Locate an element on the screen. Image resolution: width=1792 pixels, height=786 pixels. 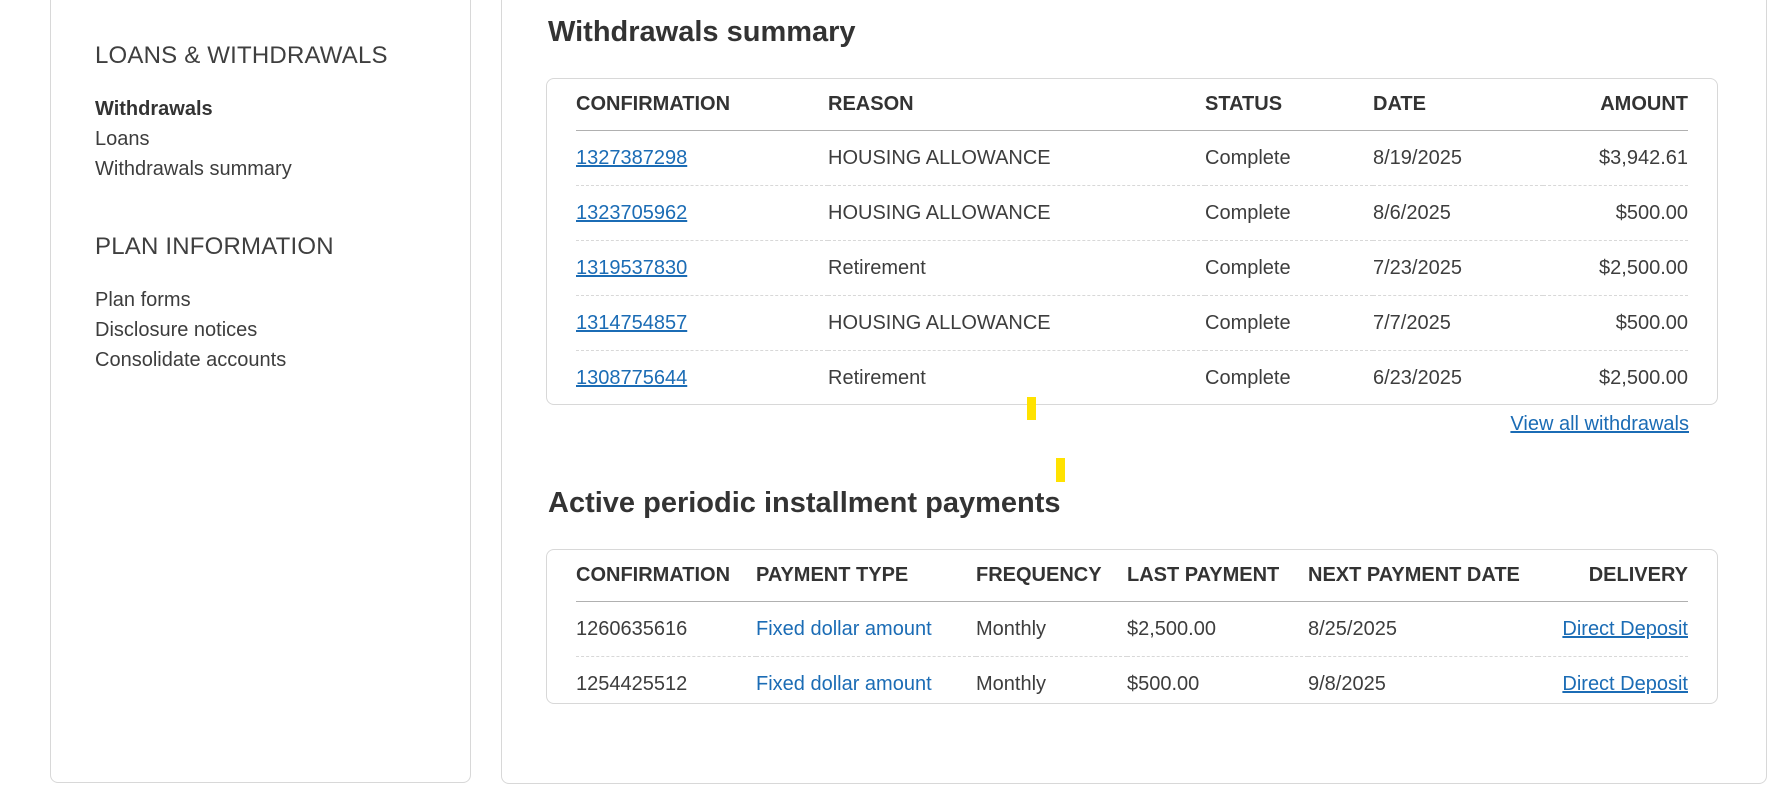
confirmation-link: 1319537830 is located at coordinates (632, 267).